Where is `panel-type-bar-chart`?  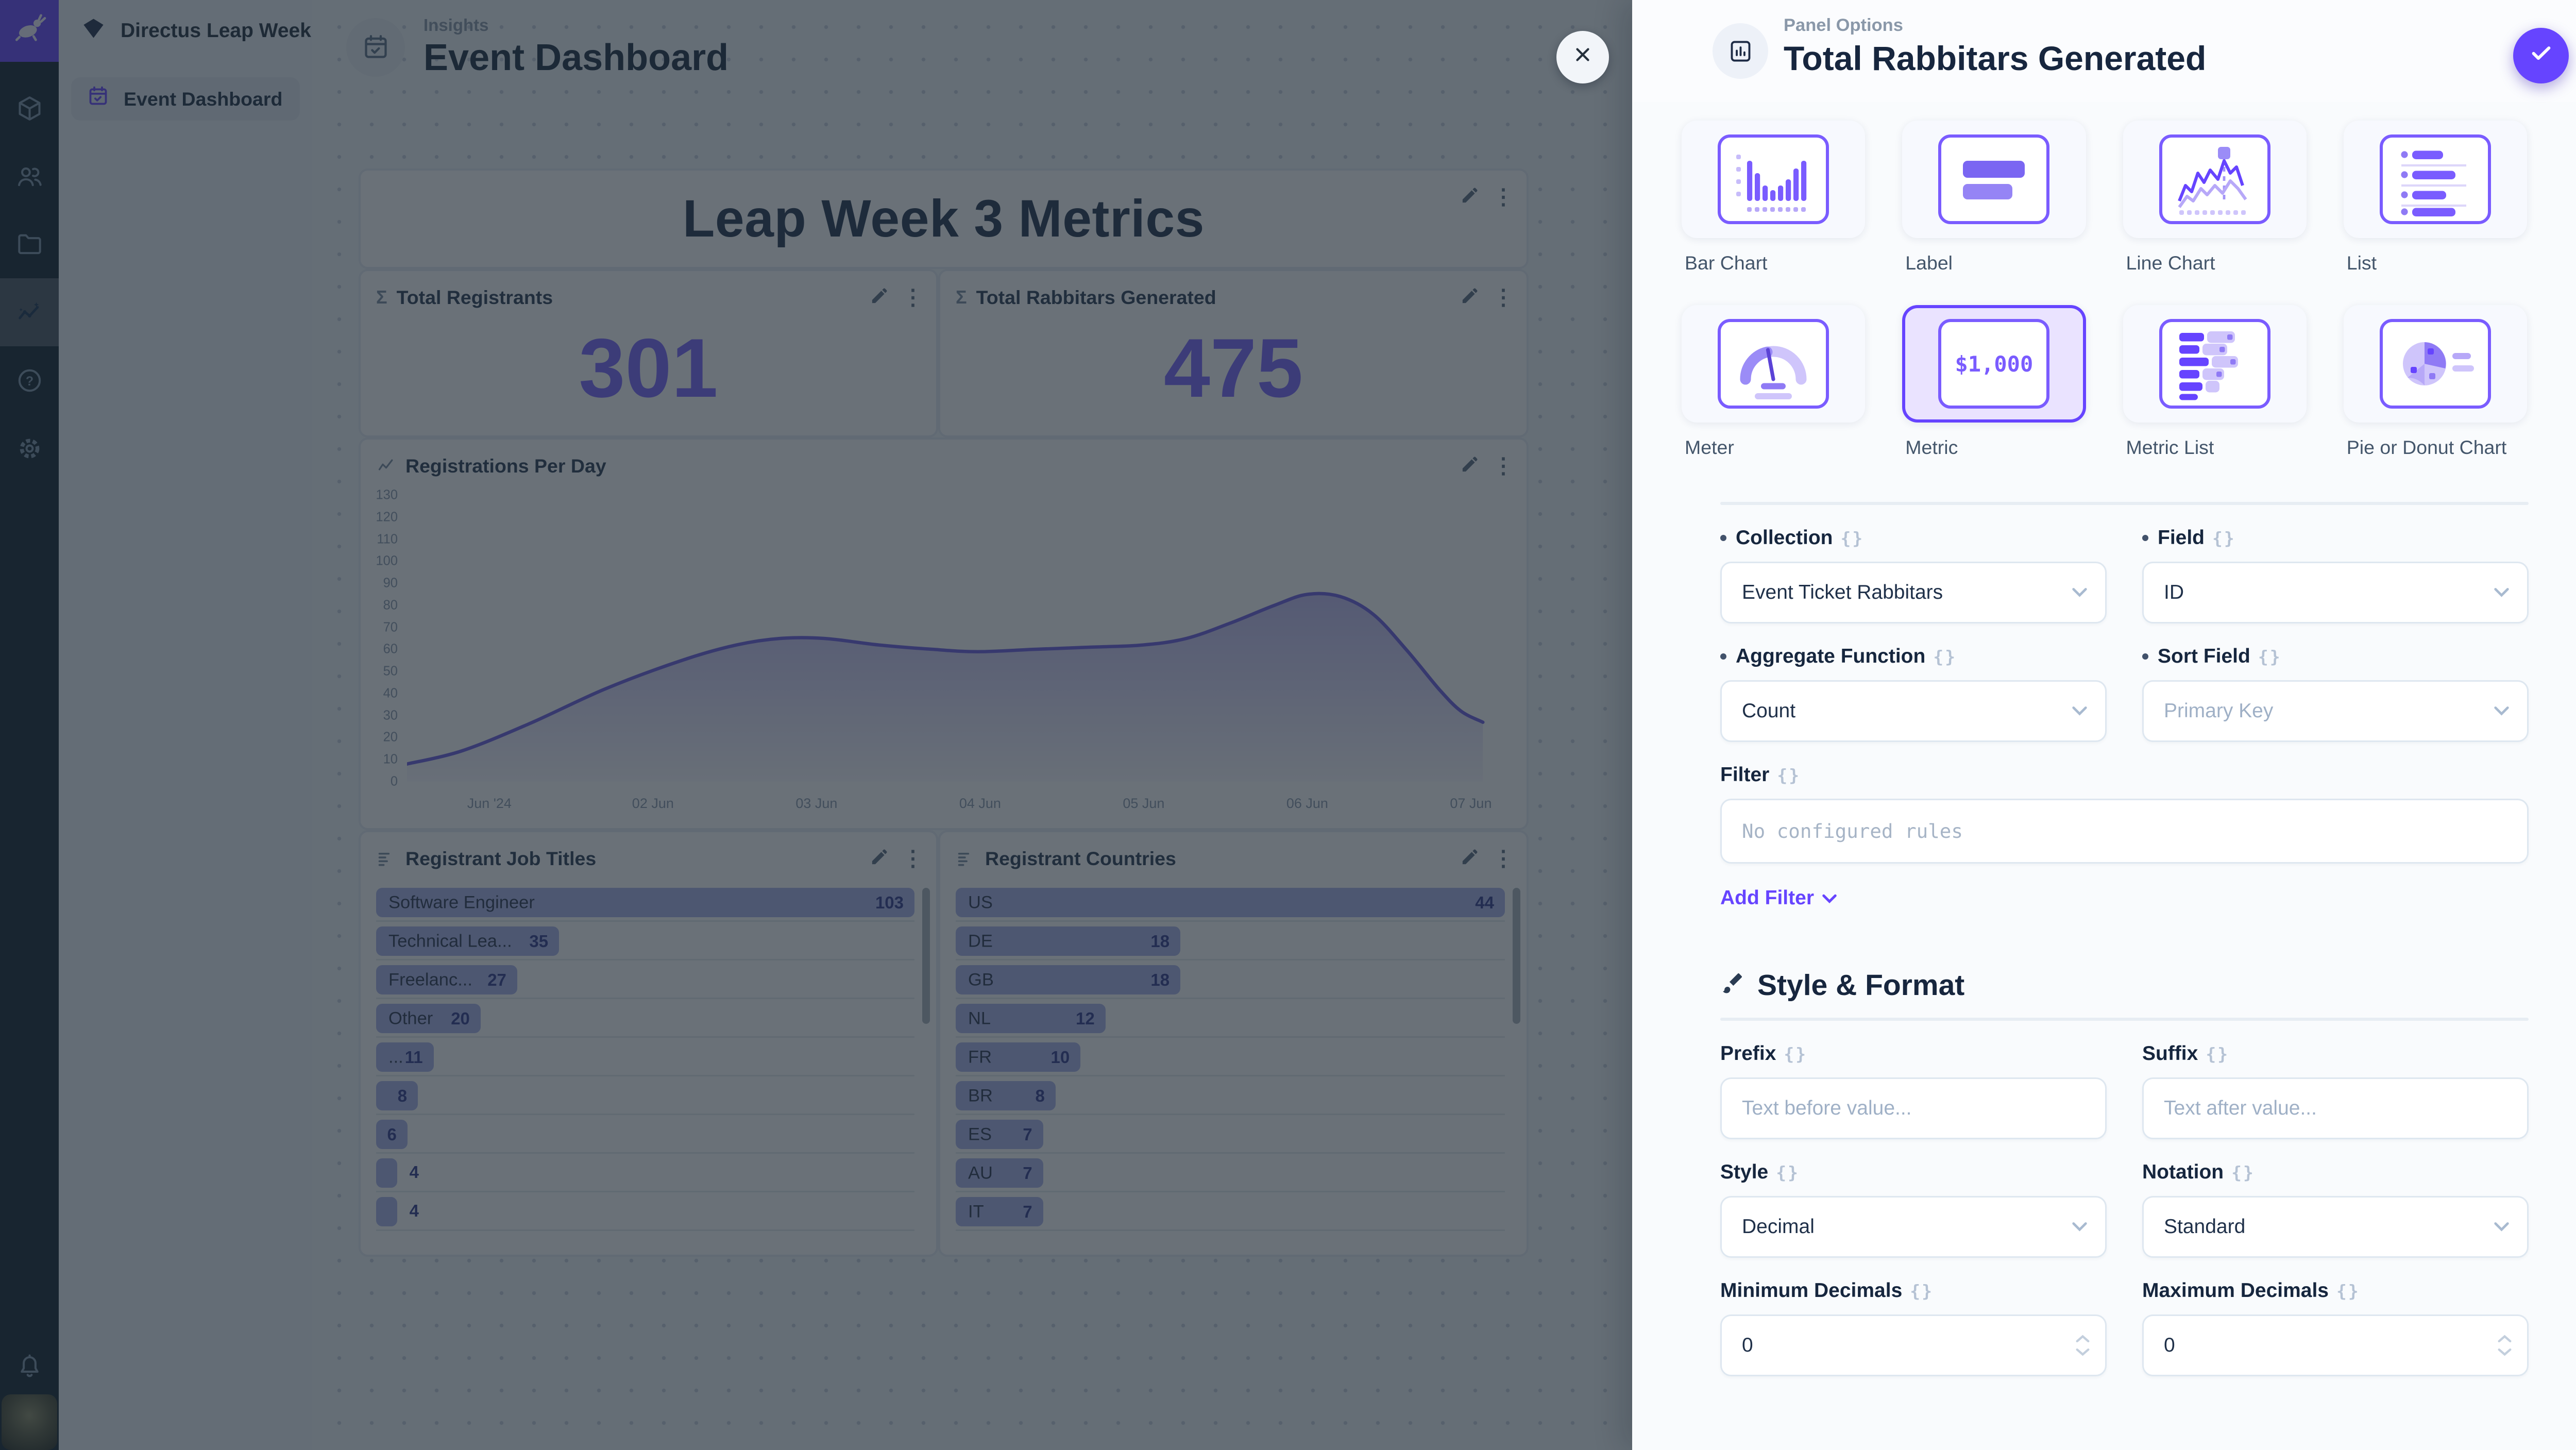
panel-type-bar-chart is located at coordinates (1774, 179).